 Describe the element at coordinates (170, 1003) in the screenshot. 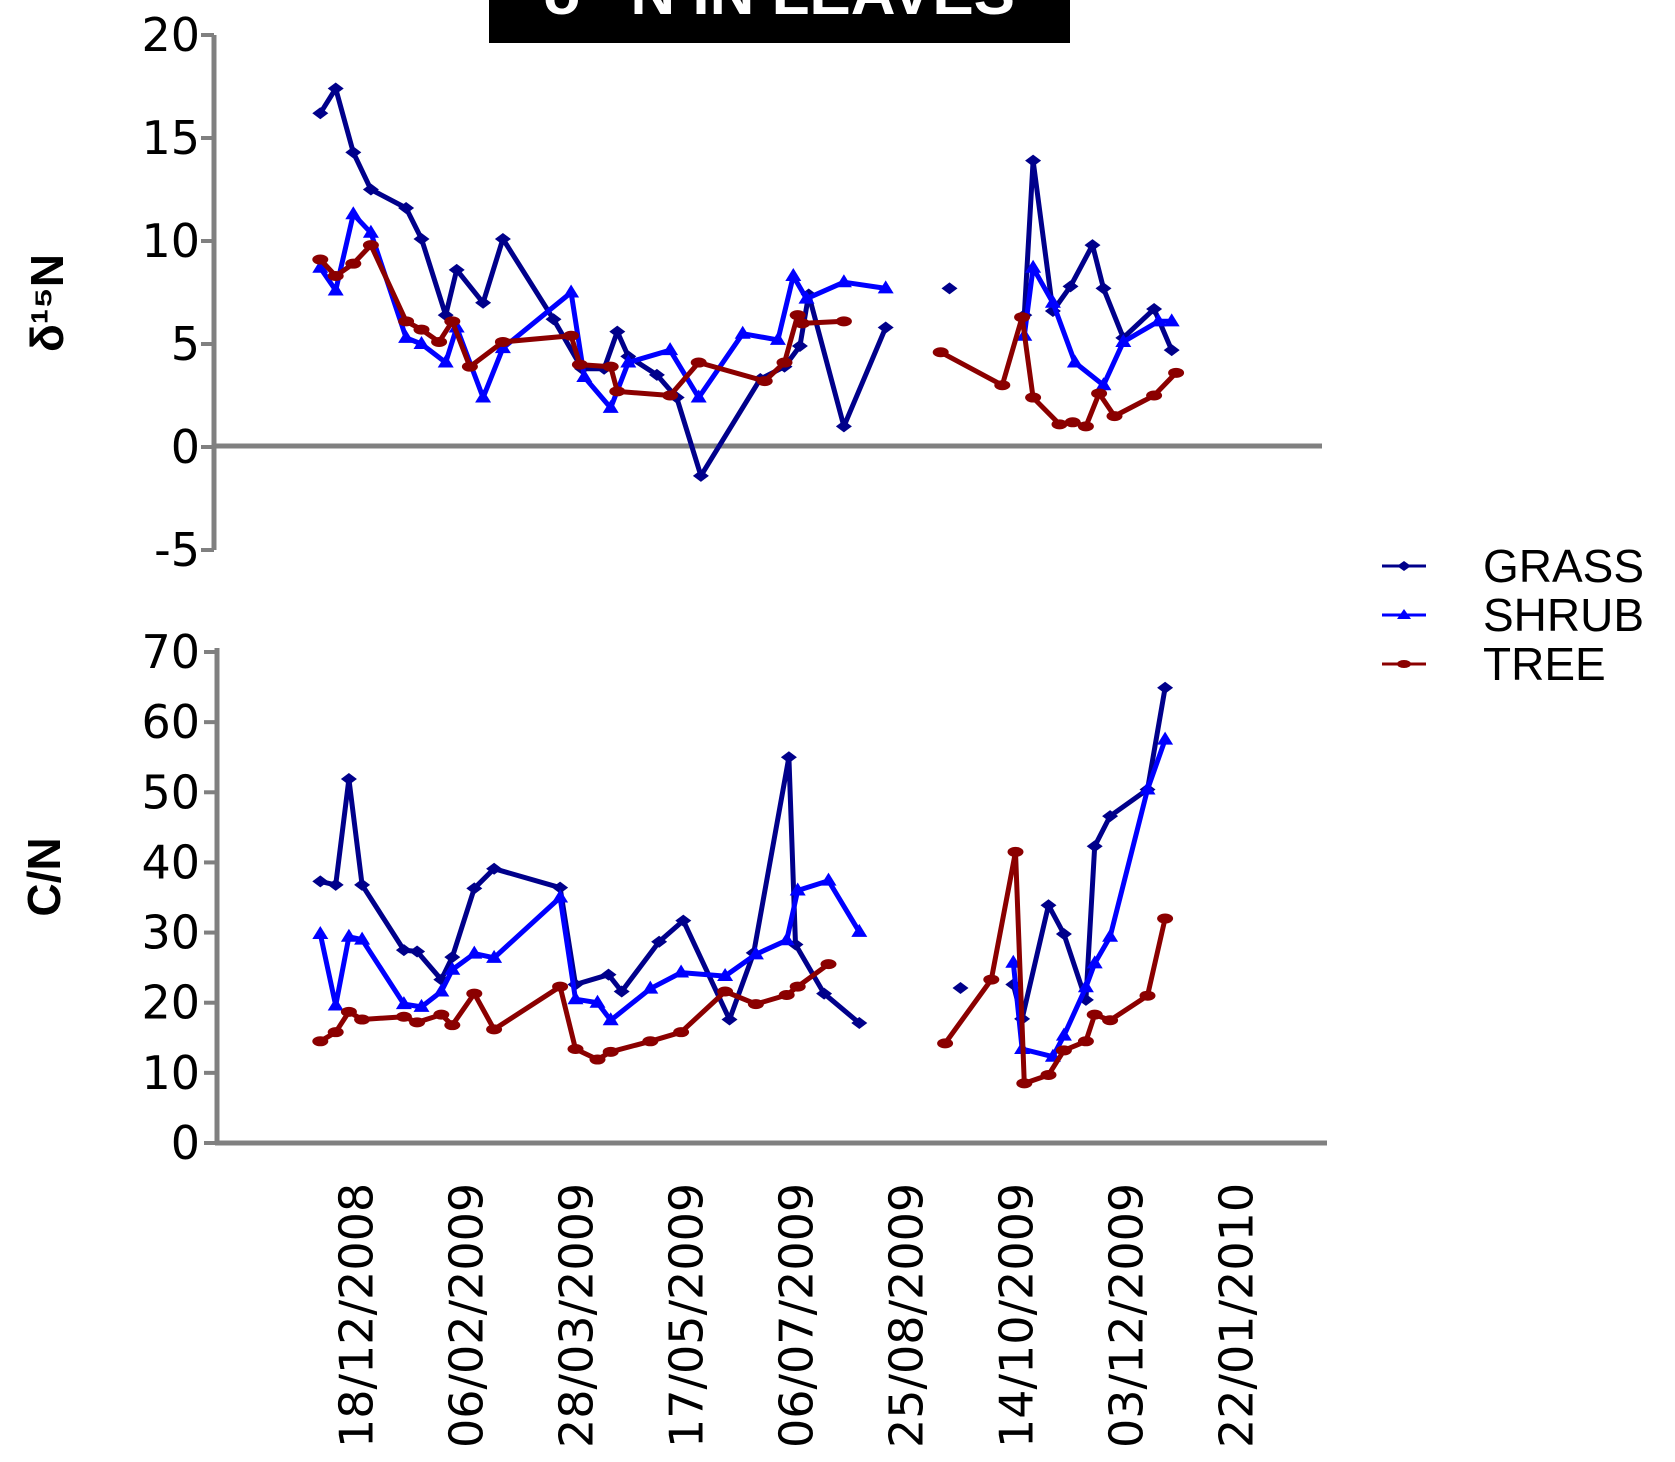

I see `cn-y-tick-label: 20` at that location.